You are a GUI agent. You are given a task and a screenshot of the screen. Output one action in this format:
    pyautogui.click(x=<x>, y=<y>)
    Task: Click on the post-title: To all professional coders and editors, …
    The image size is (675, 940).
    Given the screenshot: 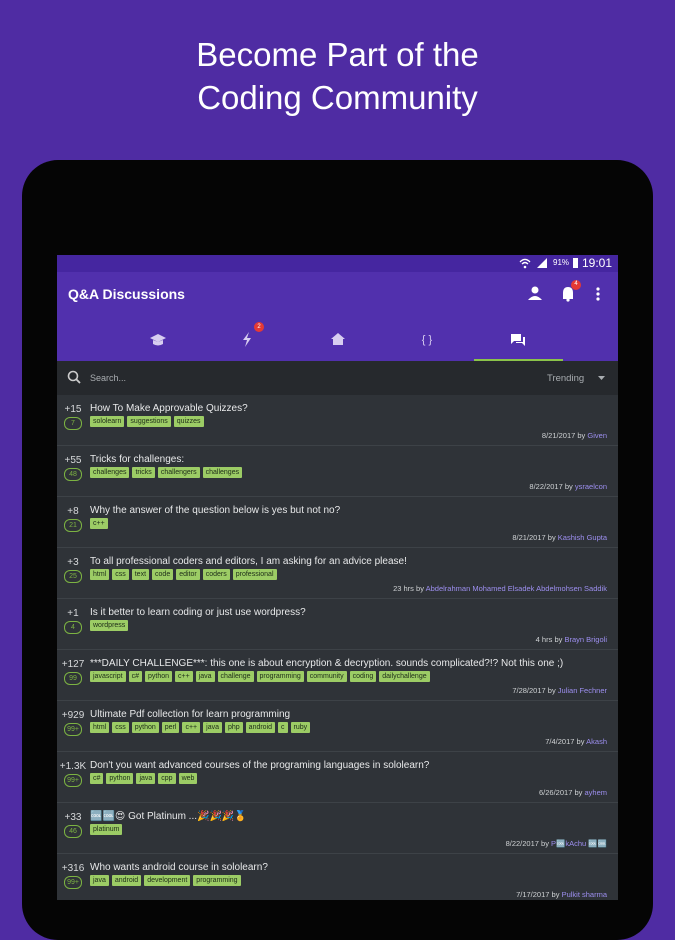 What is the action you would take?
    pyautogui.click(x=248, y=561)
    